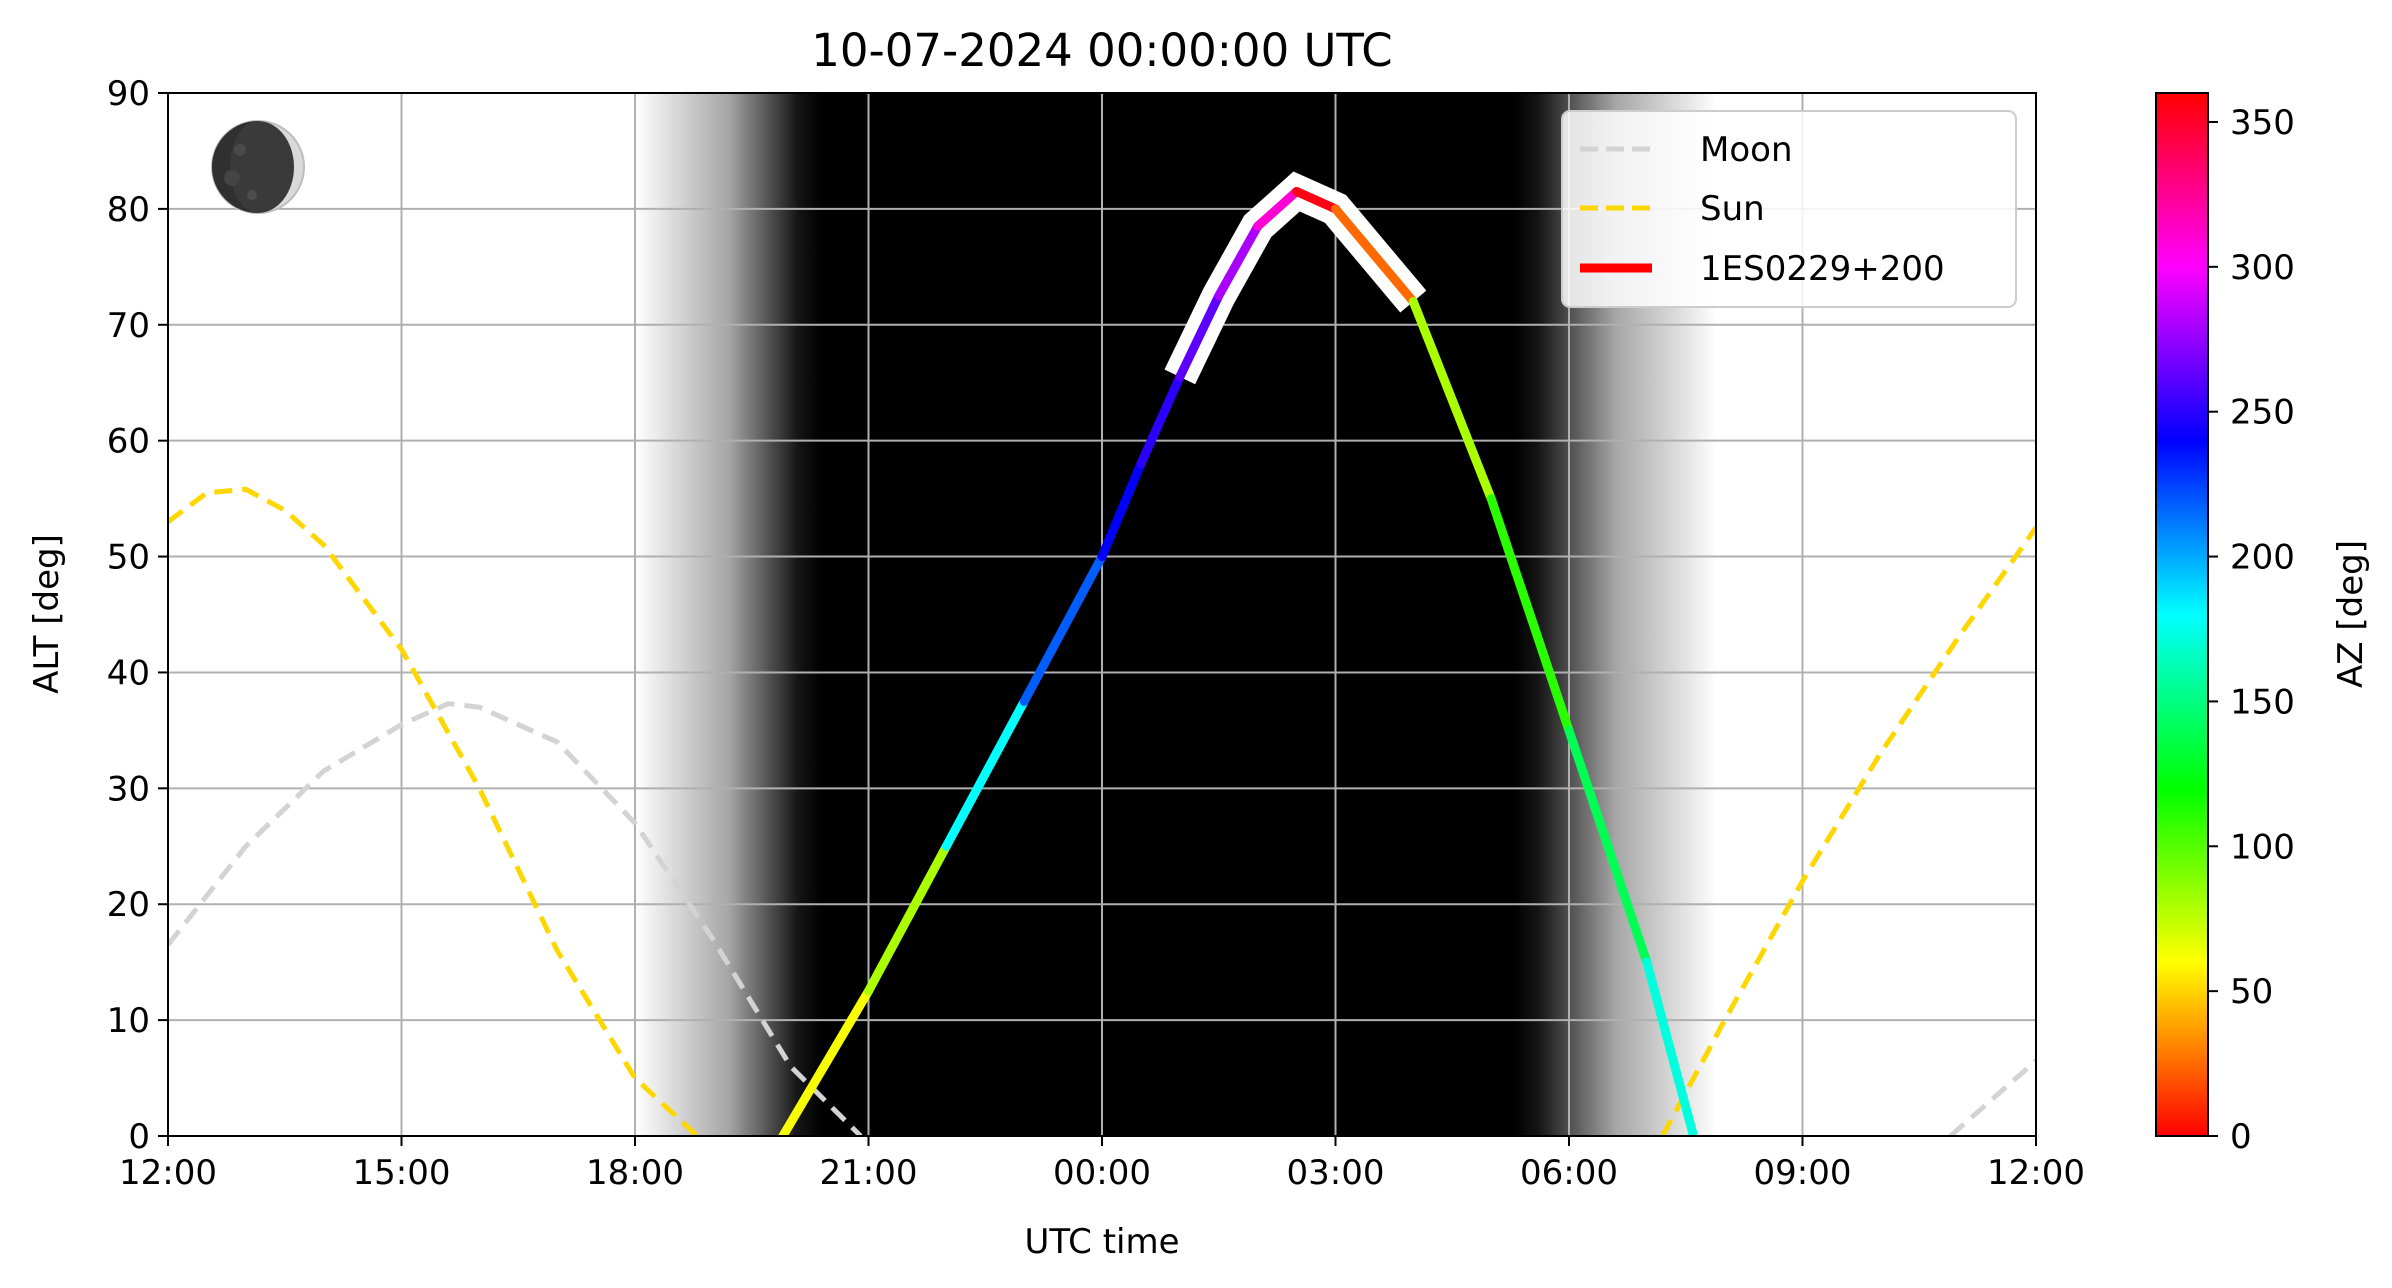  I want to click on y-tick-label: 90, so click(128, 94).